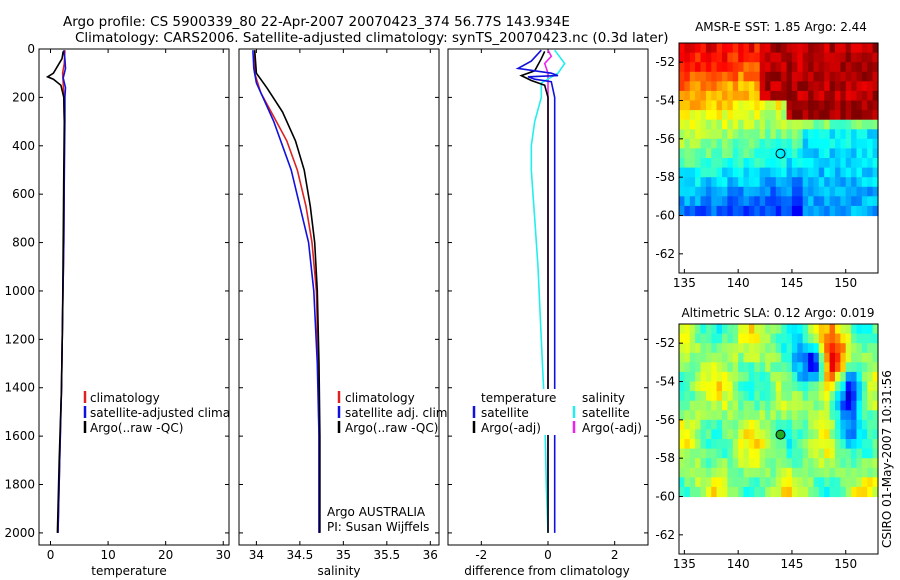 The image size is (900, 580). What do you see at coordinates (56, 291) in the screenshot?
I see `temperature-series-group` at bounding box center [56, 291].